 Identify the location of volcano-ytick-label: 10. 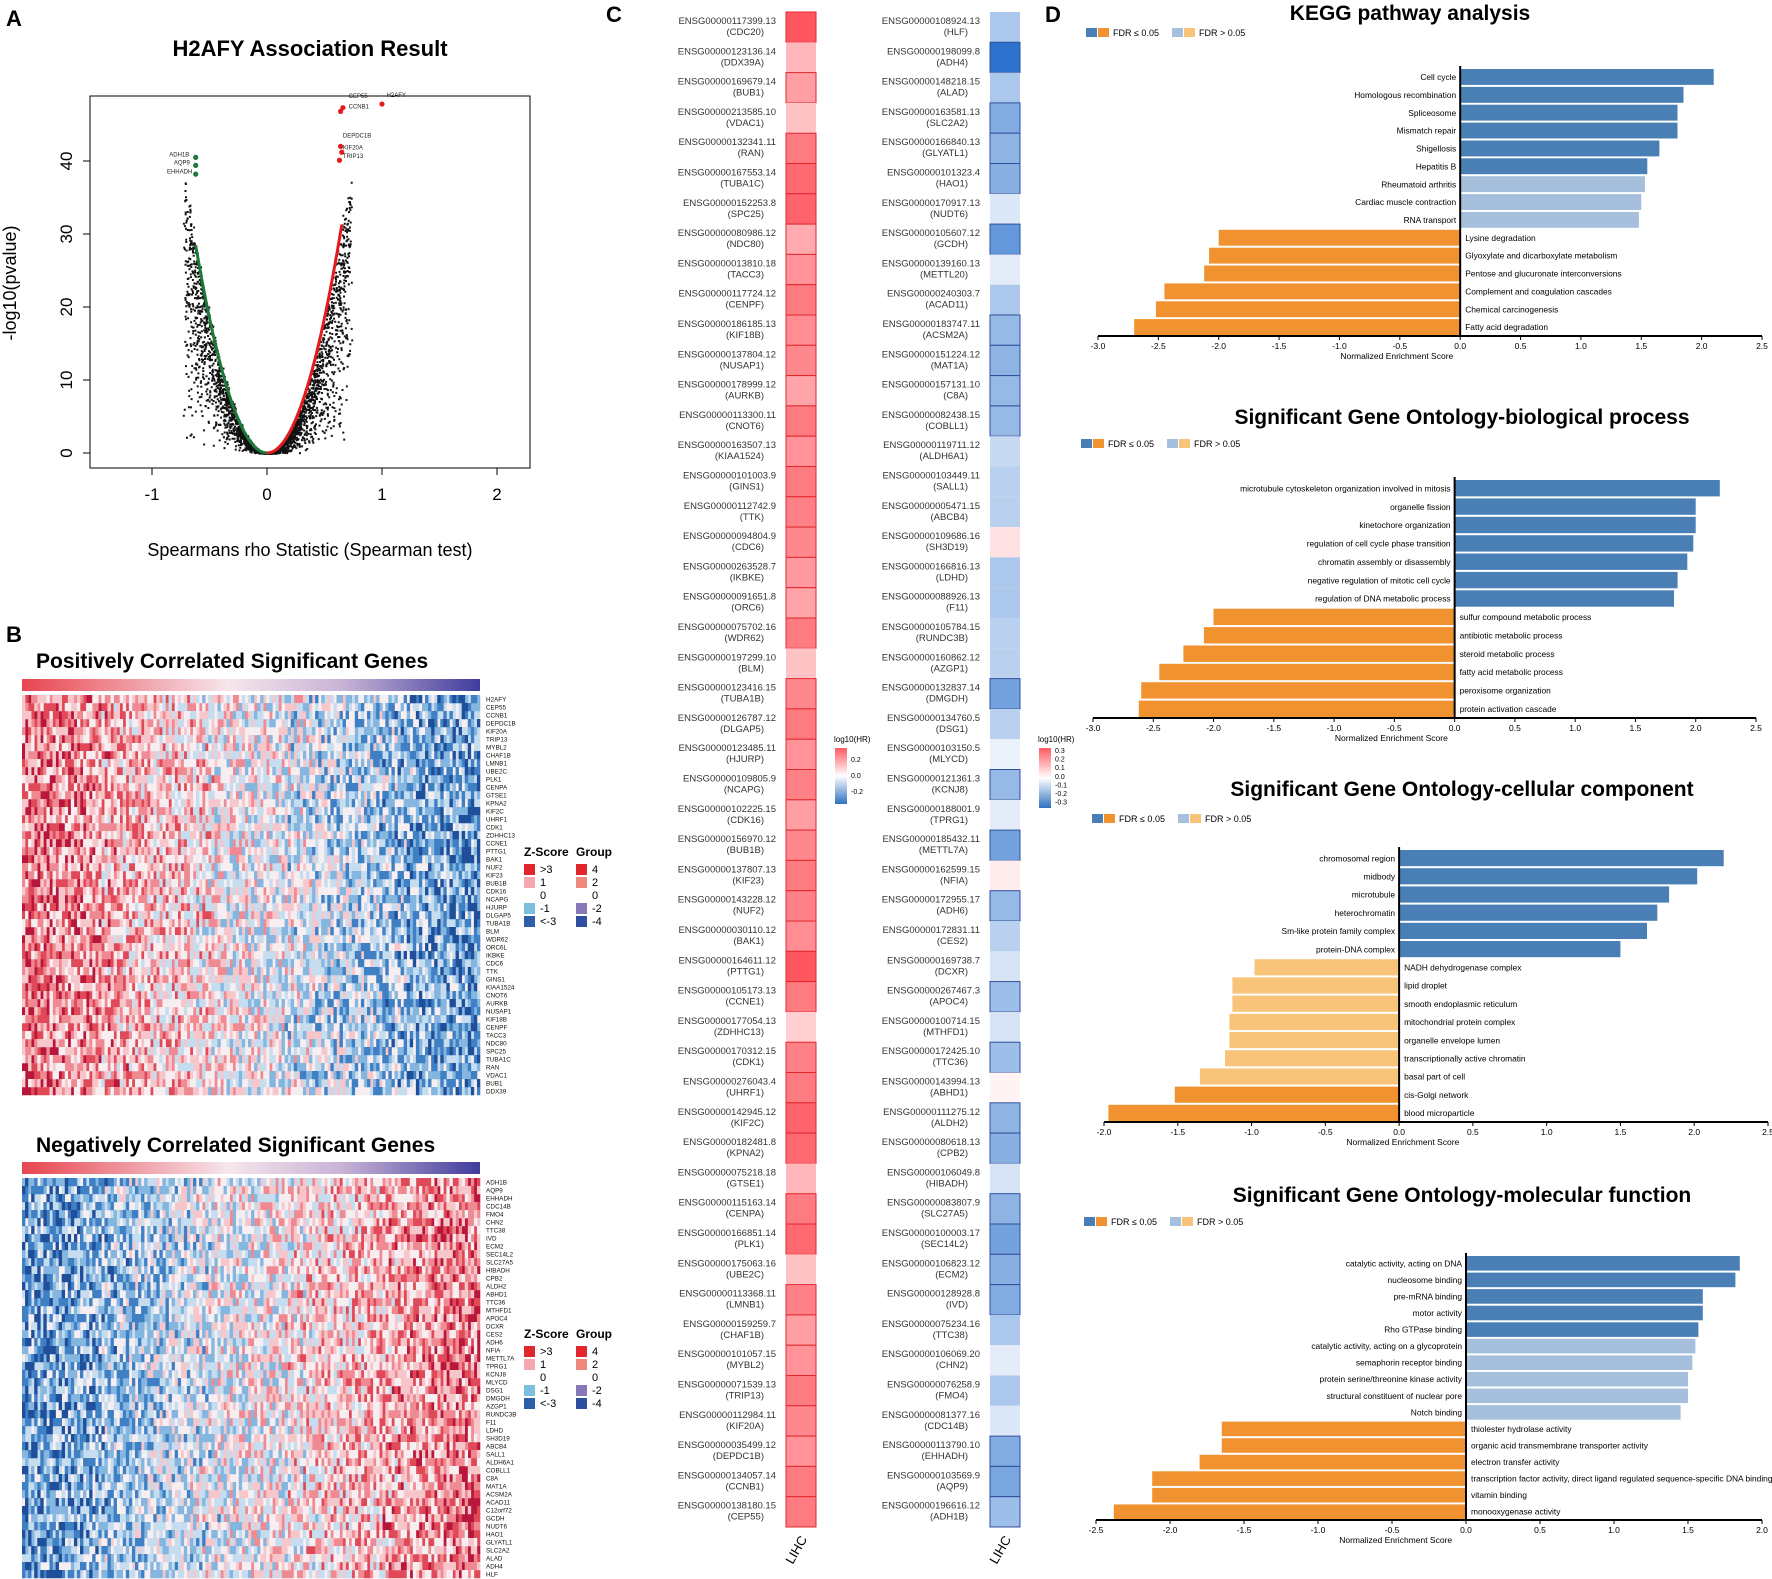
(66, 380).